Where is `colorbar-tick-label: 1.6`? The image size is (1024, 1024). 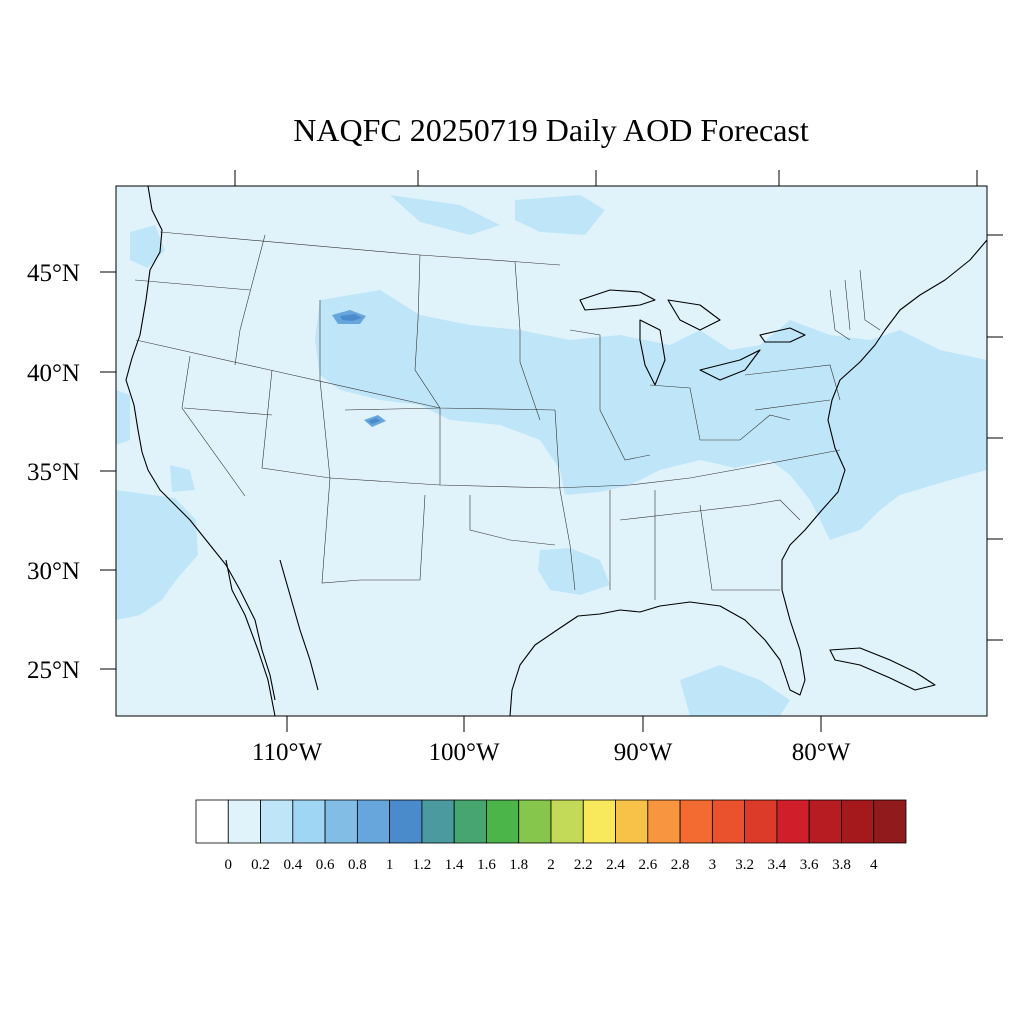
colorbar-tick-label: 1.6 is located at coordinates (486, 865).